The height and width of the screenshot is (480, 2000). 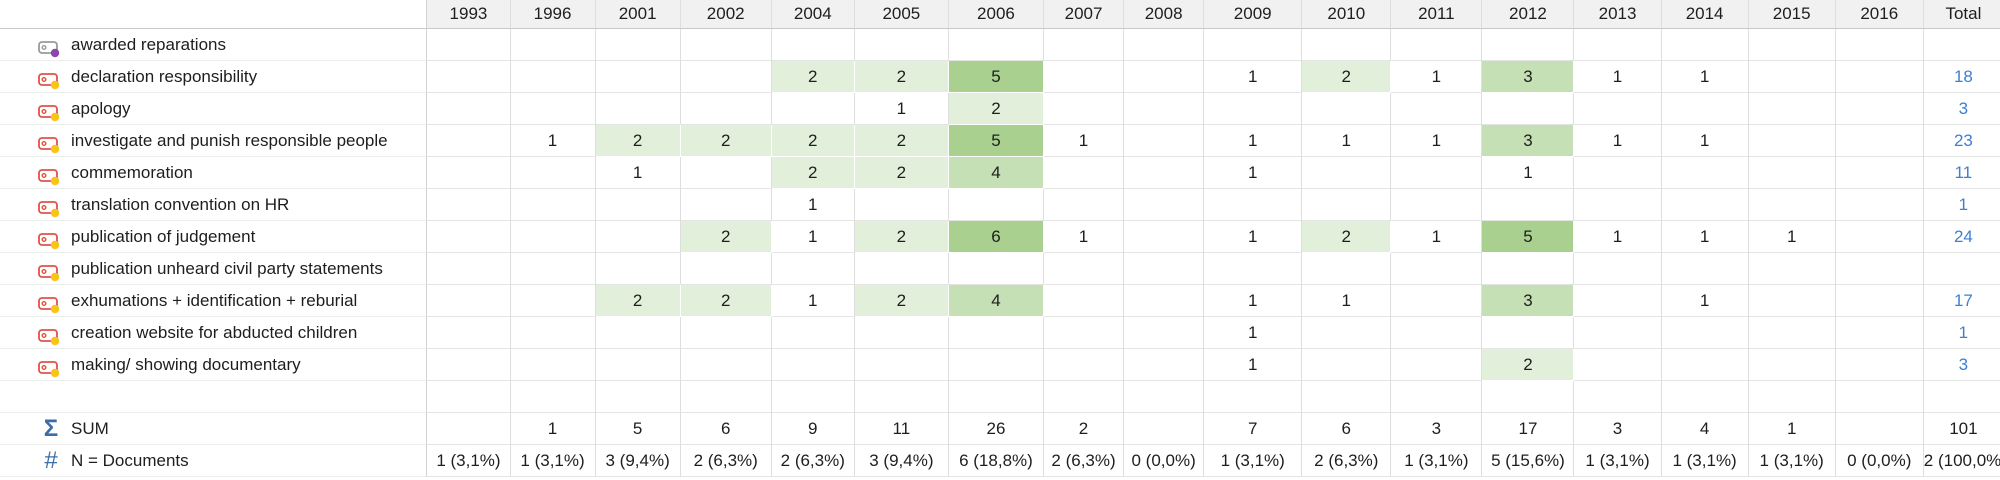 What do you see at coordinates (1164, 14) in the screenshot?
I see `column-header-2008: 2008` at bounding box center [1164, 14].